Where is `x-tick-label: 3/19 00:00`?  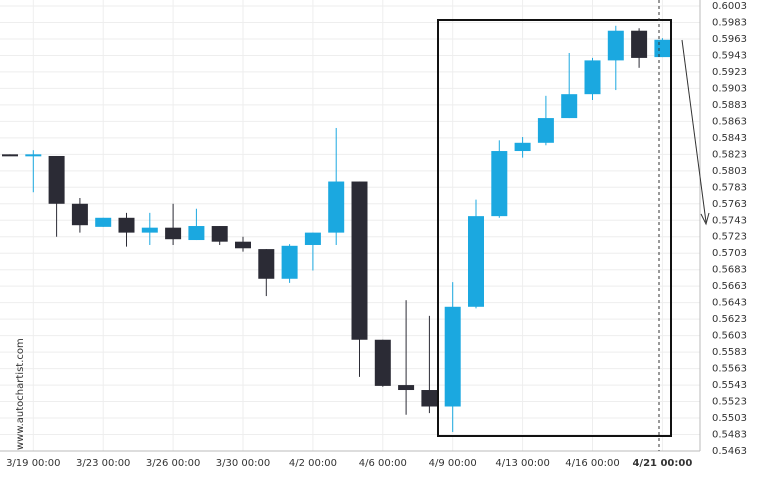 x-tick-label: 3/19 00:00 is located at coordinates (33, 463).